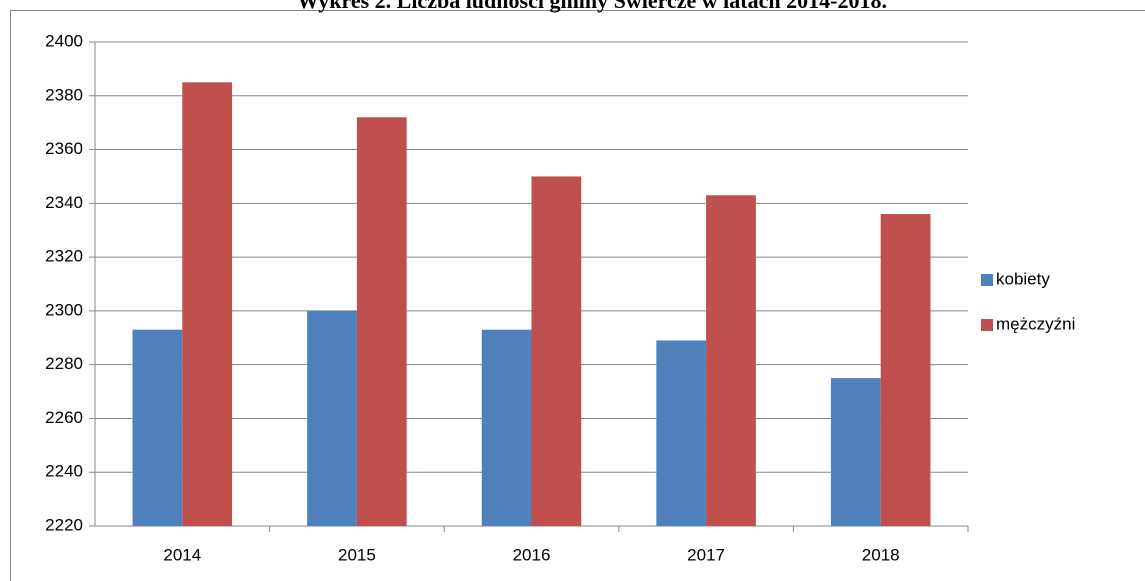  What do you see at coordinates (64, 309) in the screenshot?
I see `y-tick-label: 2300` at bounding box center [64, 309].